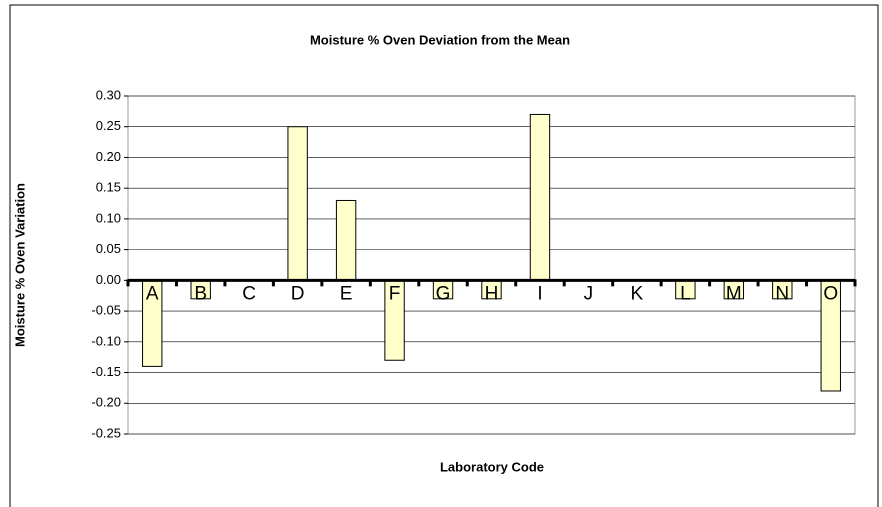  Describe the element at coordinates (106, 310) in the screenshot. I see `y-tick-label: -0.05` at that location.